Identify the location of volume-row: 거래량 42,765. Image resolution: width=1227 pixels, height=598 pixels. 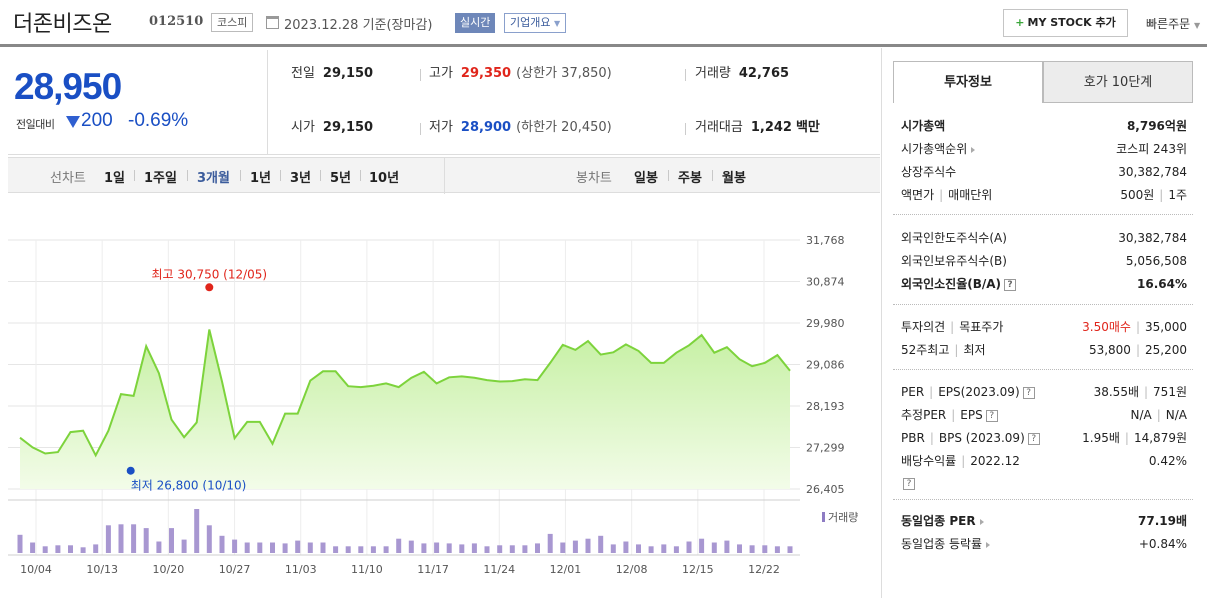
(742, 74).